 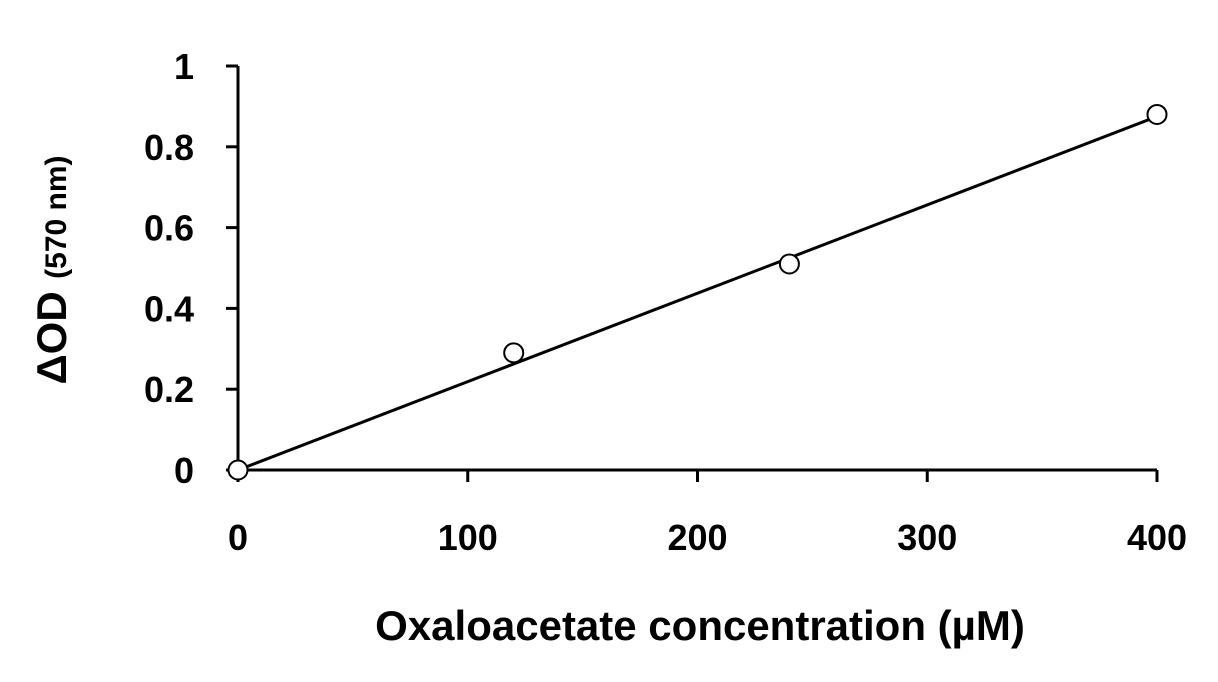 What do you see at coordinates (927, 537) in the screenshot?
I see `x-tick-label: 300` at bounding box center [927, 537].